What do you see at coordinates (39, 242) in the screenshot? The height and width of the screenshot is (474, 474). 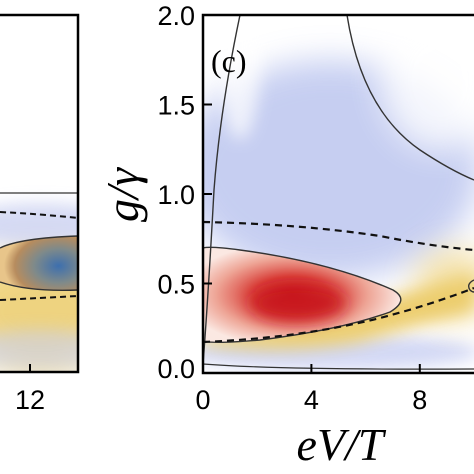 I see `left-contour-solid` at bounding box center [39, 242].